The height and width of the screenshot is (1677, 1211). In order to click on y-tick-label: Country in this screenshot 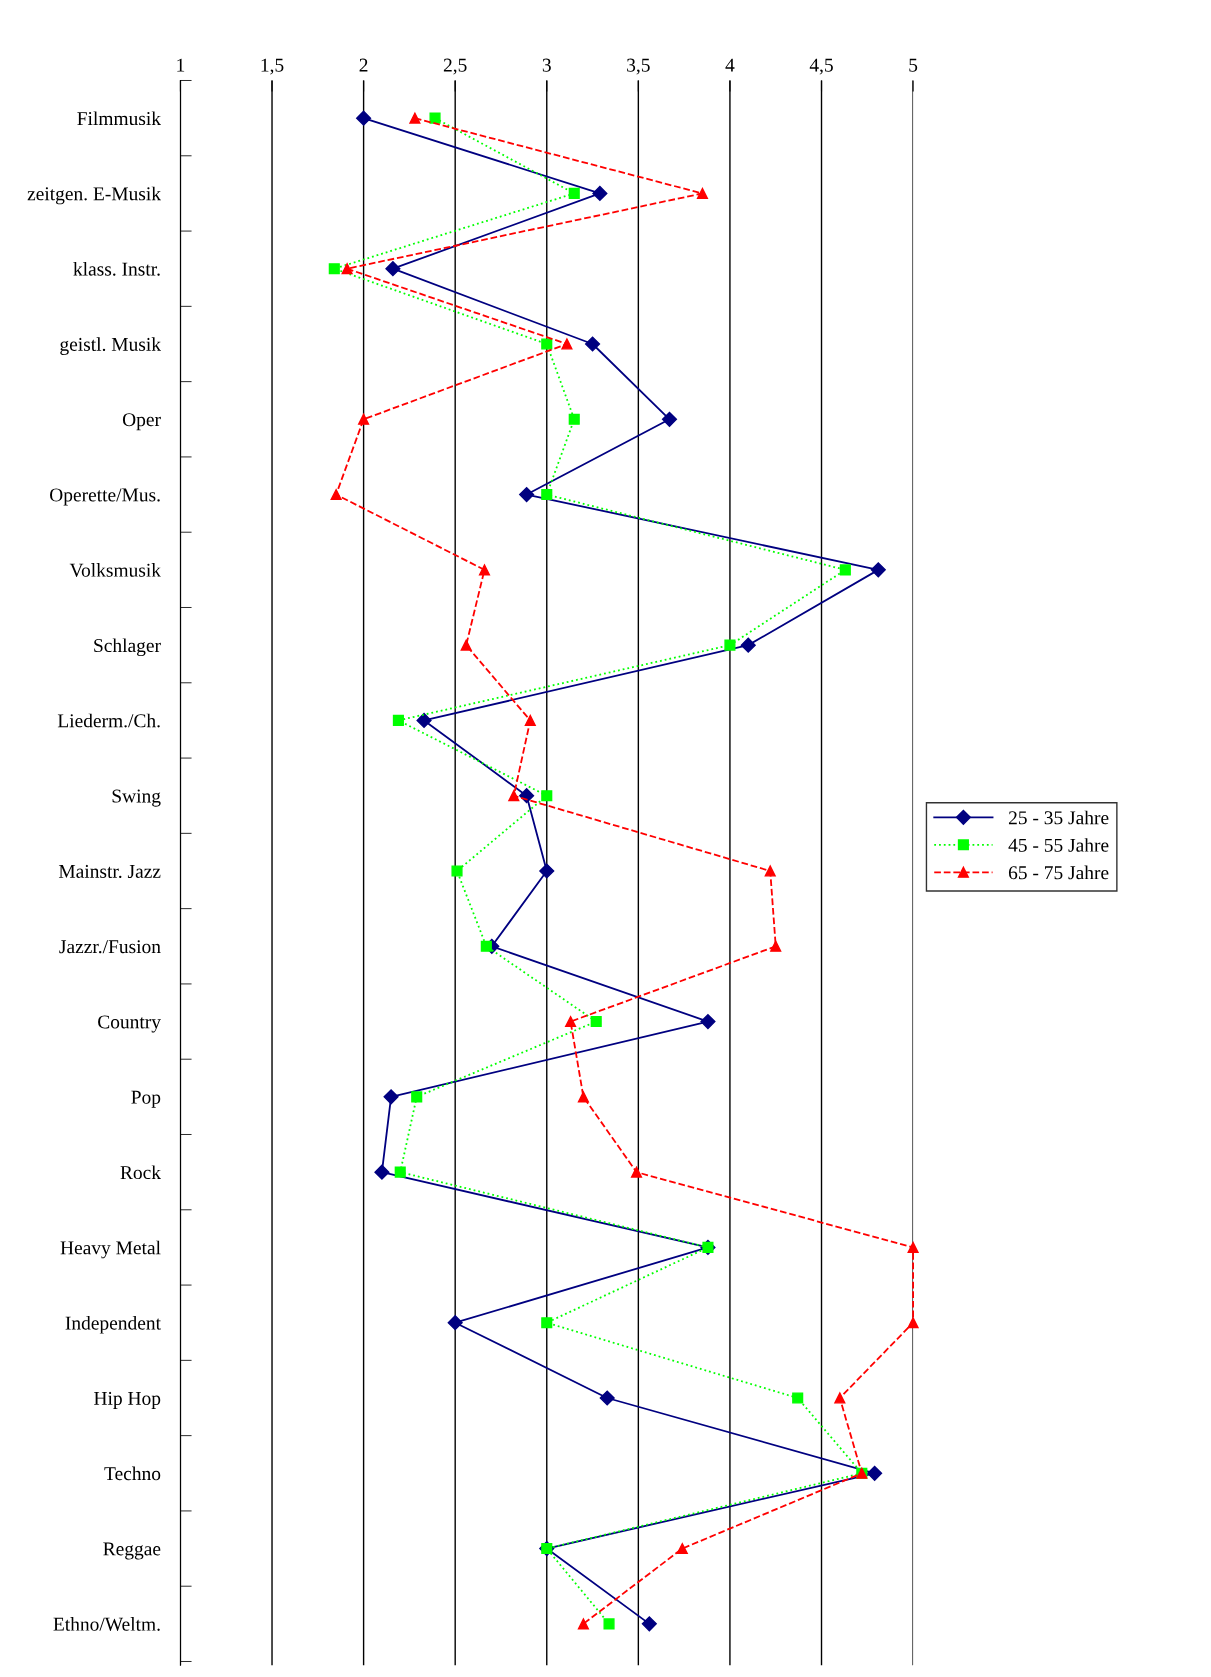, I will do `click(129, 1024)`.